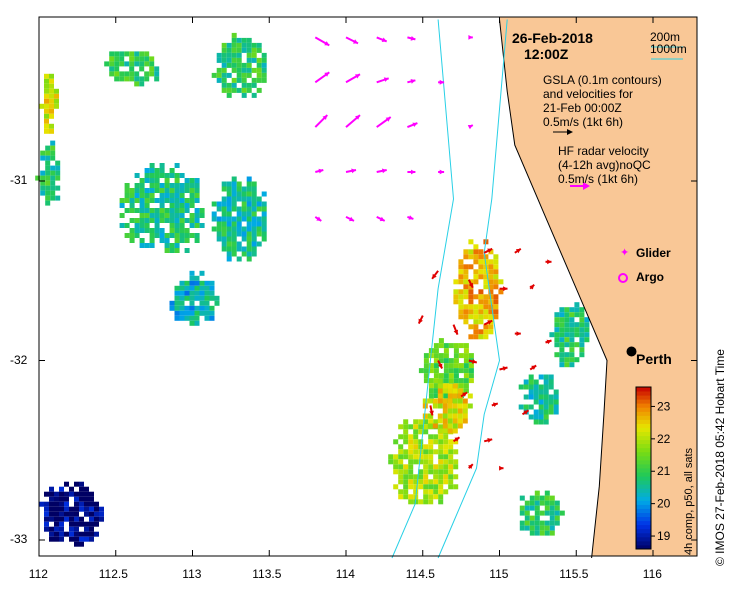 The width and height of the screenshot is (739, 592). What do you see at coordinates (499, 574) in the screenshot?
I see `x-tick-label: 115` at bounding box center [499, 574].